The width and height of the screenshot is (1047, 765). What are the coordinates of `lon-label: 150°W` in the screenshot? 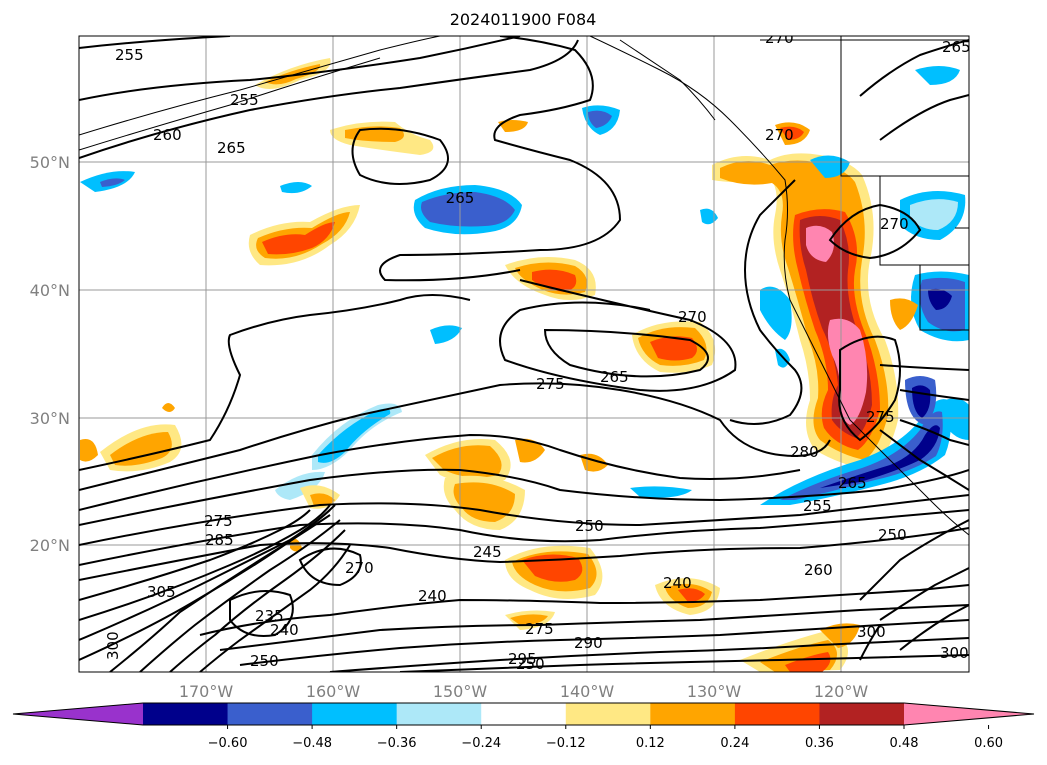 It's located at (460, 691).